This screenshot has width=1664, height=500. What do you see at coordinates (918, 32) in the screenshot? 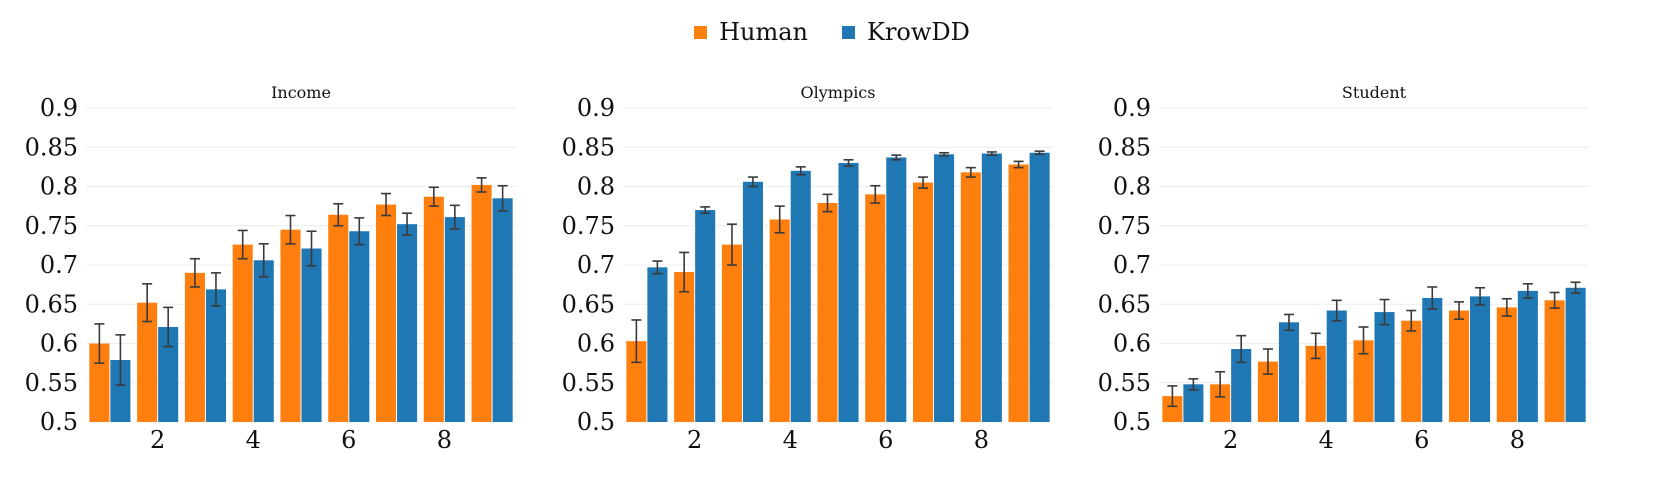
I see `legend-label-krowdd: KrowDD` at bounding box center [918, 32].